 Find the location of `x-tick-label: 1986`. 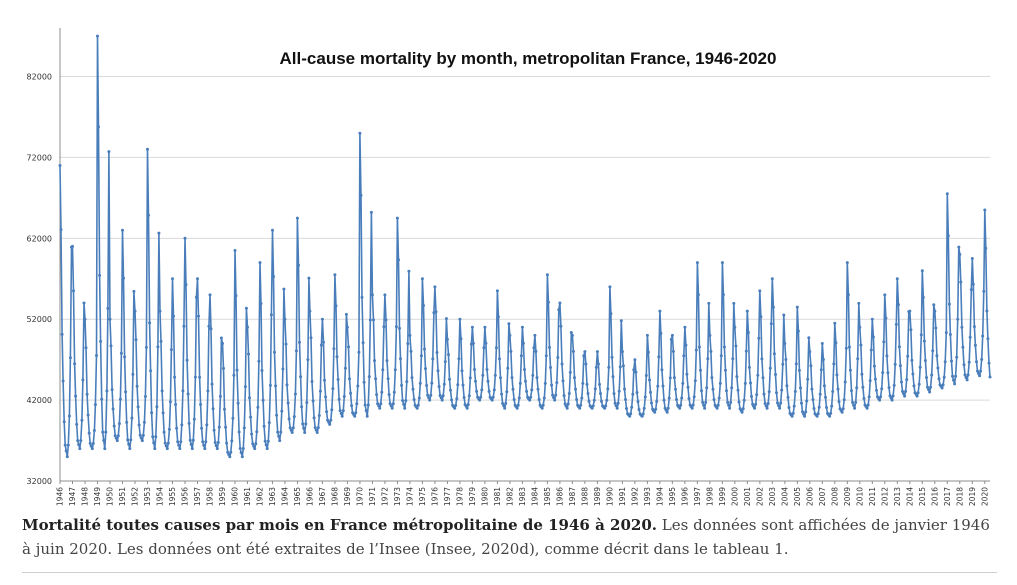

x-tick-label: 1986 is located at coordinates (559, 496).